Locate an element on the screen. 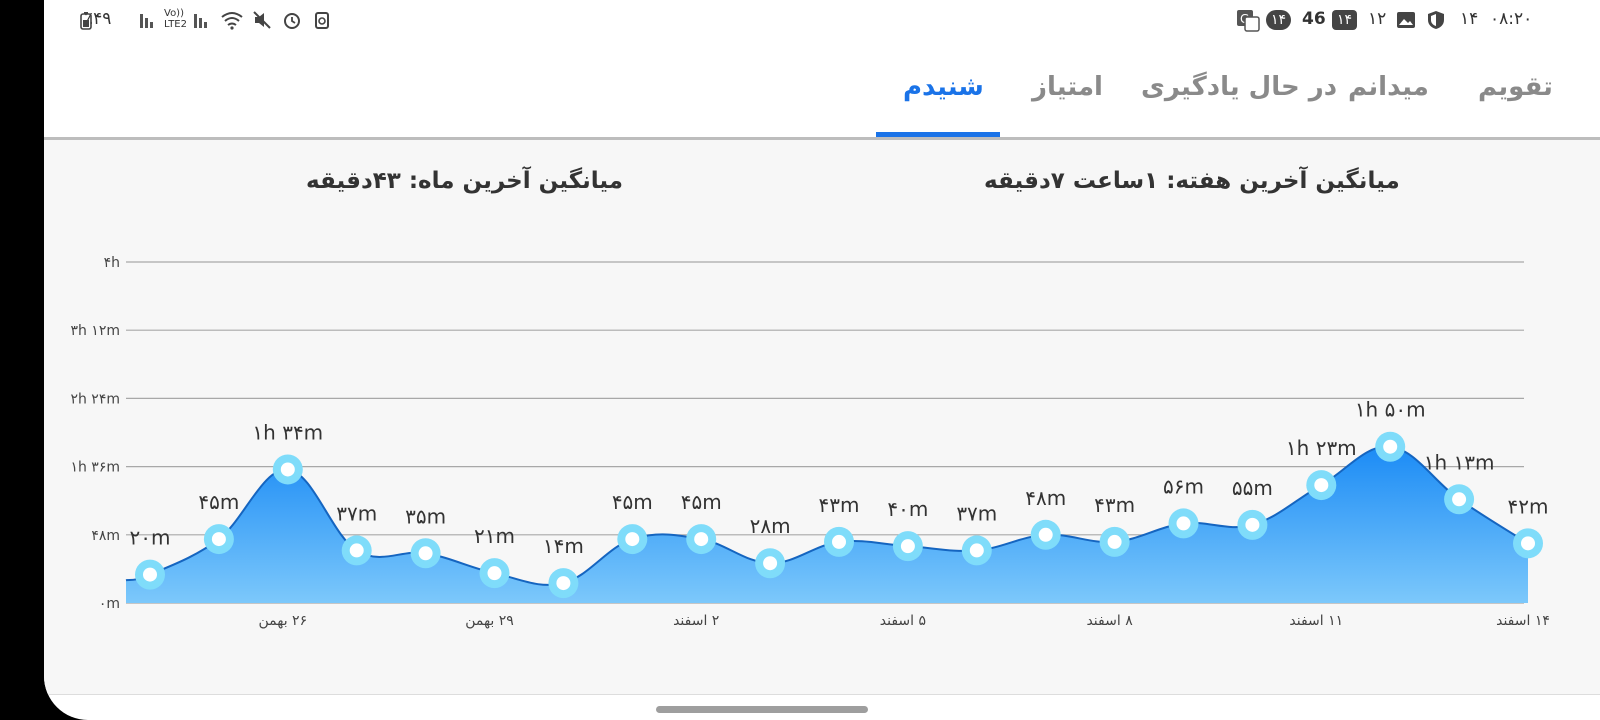 The height and width of the screenshot is (720, 1600). x-tick-label: ۱۱ اسفند is located at coordinates (1316, 621).